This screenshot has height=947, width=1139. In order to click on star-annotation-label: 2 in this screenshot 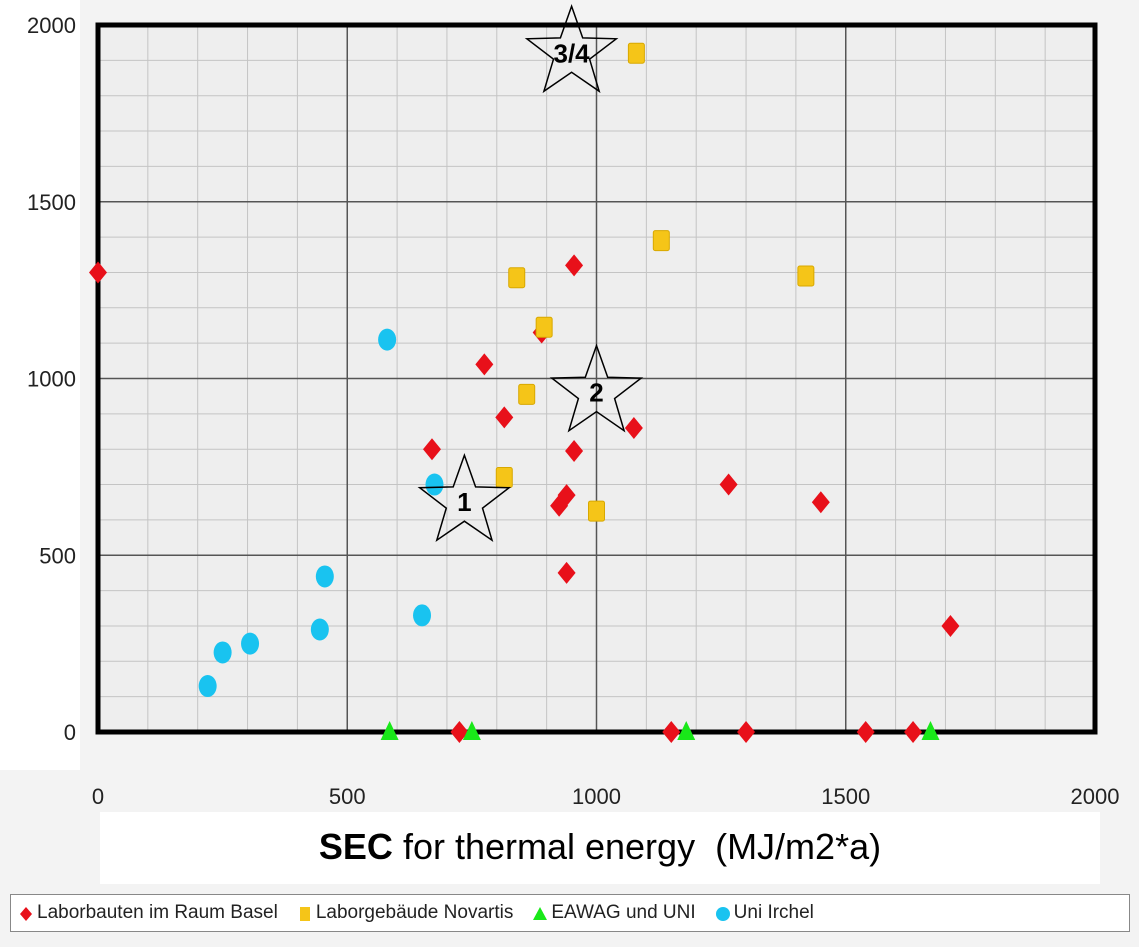, I will do `click(596, 393)`.